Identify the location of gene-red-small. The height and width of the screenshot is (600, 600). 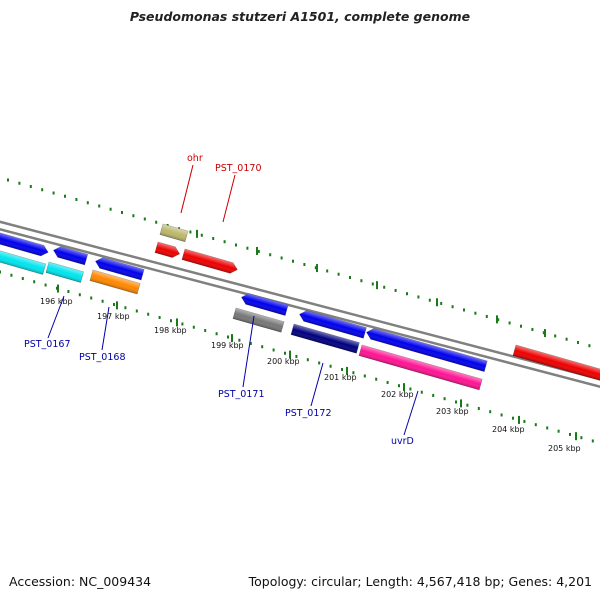
(167, 250).